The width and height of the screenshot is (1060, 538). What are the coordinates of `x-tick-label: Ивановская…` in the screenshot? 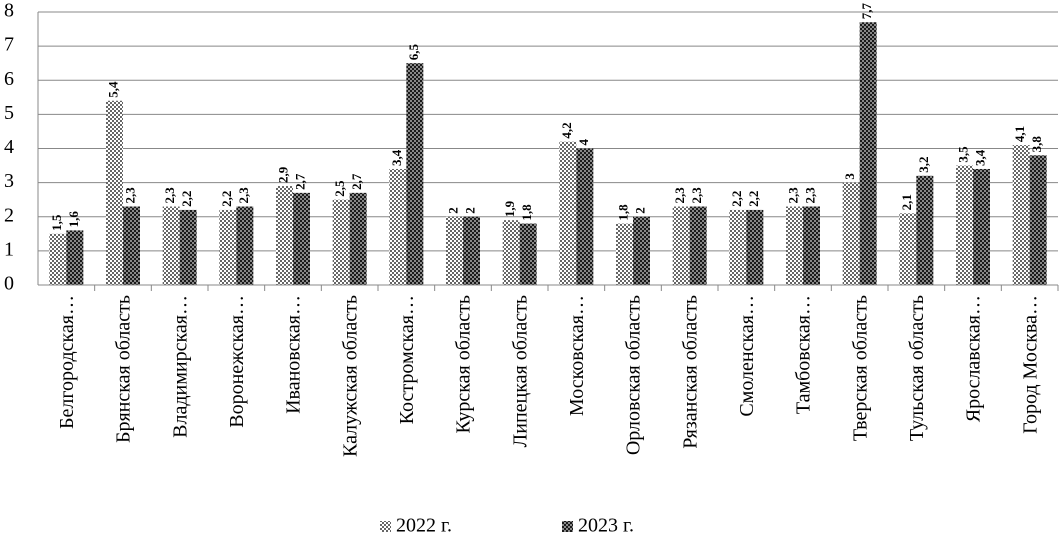 It's located at (294, 354).